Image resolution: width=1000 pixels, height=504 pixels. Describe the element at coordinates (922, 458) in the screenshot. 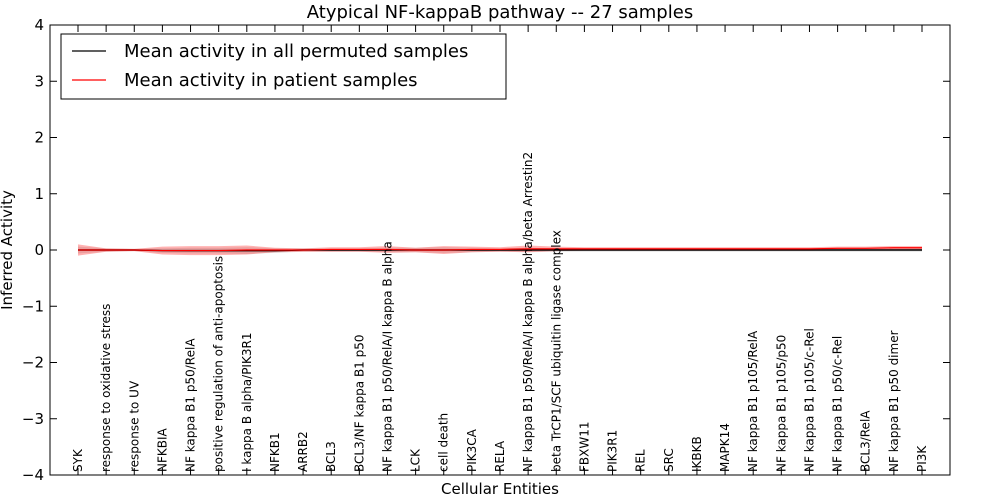

I see `category-label: PI3K` at that location.